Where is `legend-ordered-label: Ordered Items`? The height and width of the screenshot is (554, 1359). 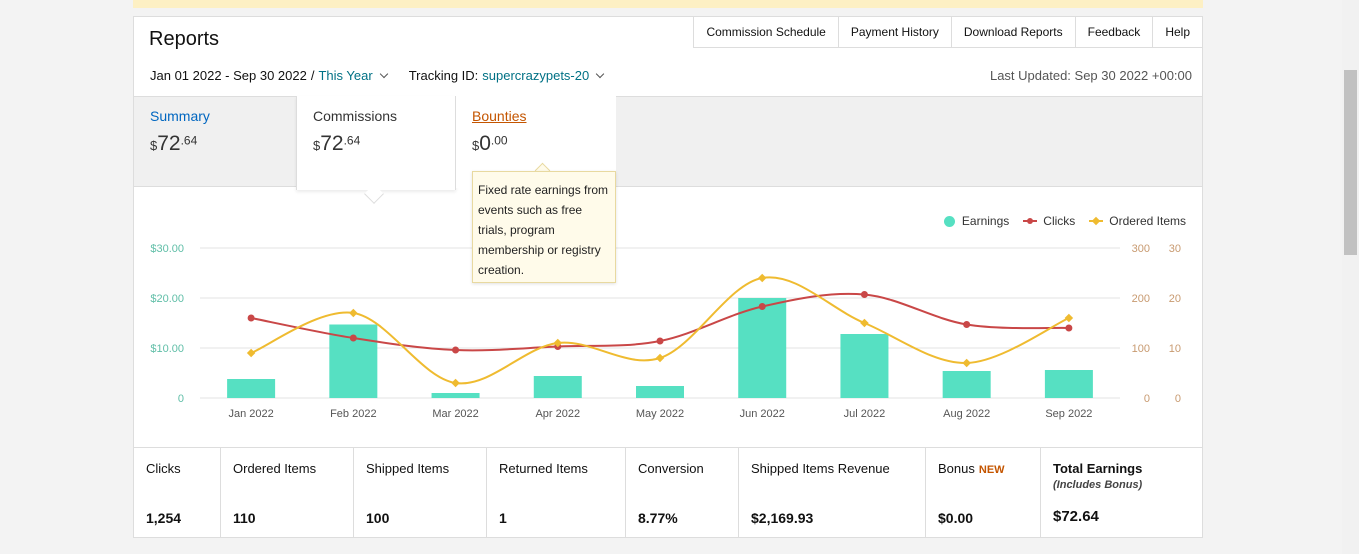
legend-ordered-label: Ordered Items is located at coordinates (1147, 221).